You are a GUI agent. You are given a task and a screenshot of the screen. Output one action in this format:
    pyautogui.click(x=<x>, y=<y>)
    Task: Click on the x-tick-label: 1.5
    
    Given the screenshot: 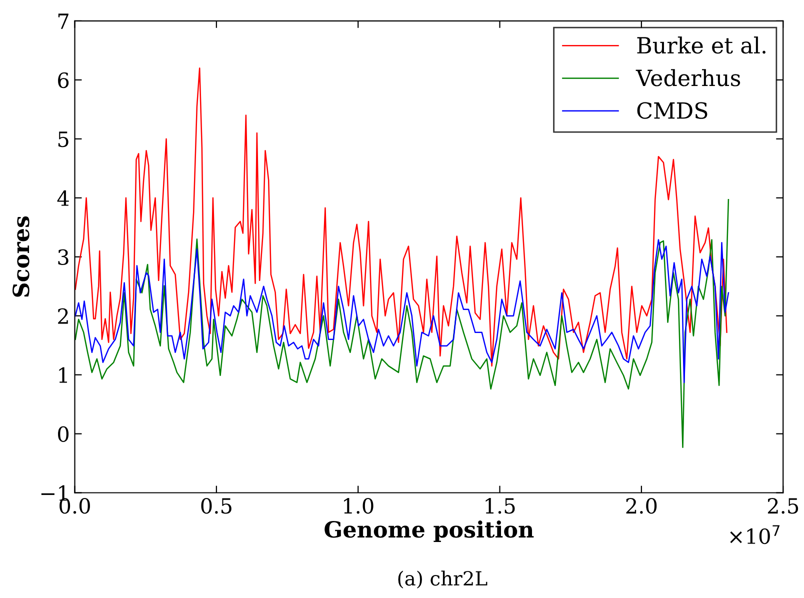 What is the action you would take?
    pyautogui.click(x=500, y=506)
    